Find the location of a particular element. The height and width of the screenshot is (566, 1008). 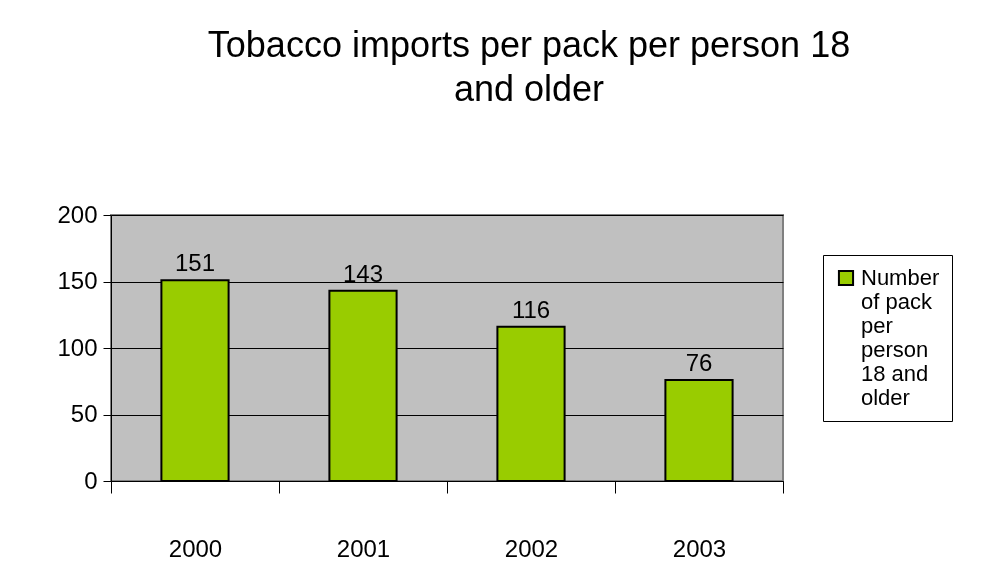

x-tick-label: 2000 is located at coordinates (195, 548).